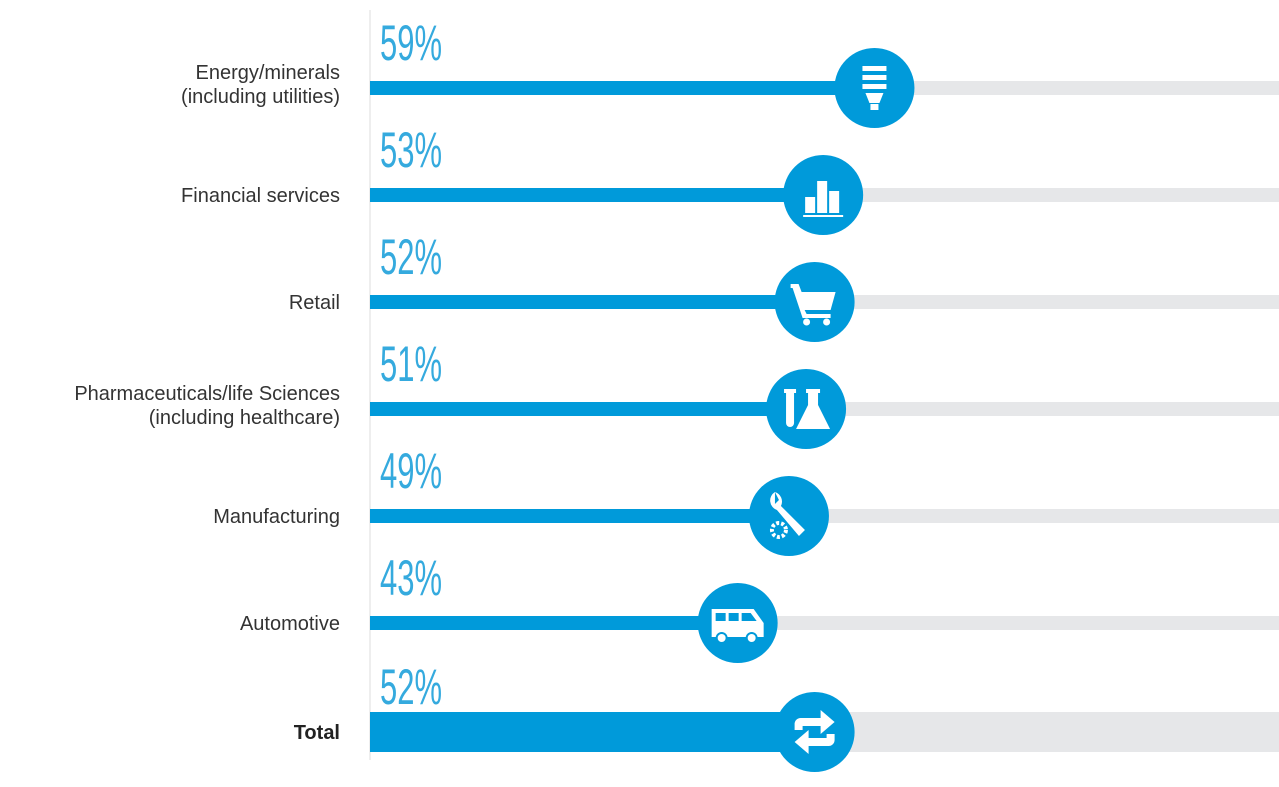  I want to click on category-label-line: Financial services, so click(260, 196).